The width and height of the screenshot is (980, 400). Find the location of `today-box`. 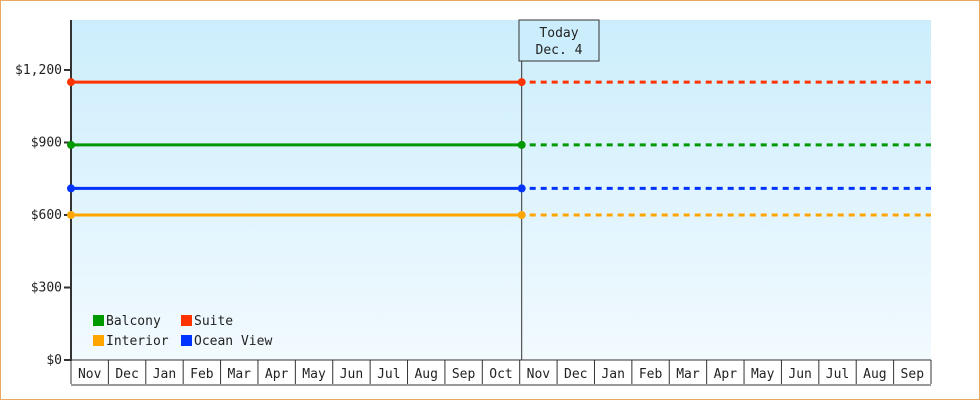

today-box is located at coordinates (559, 40).